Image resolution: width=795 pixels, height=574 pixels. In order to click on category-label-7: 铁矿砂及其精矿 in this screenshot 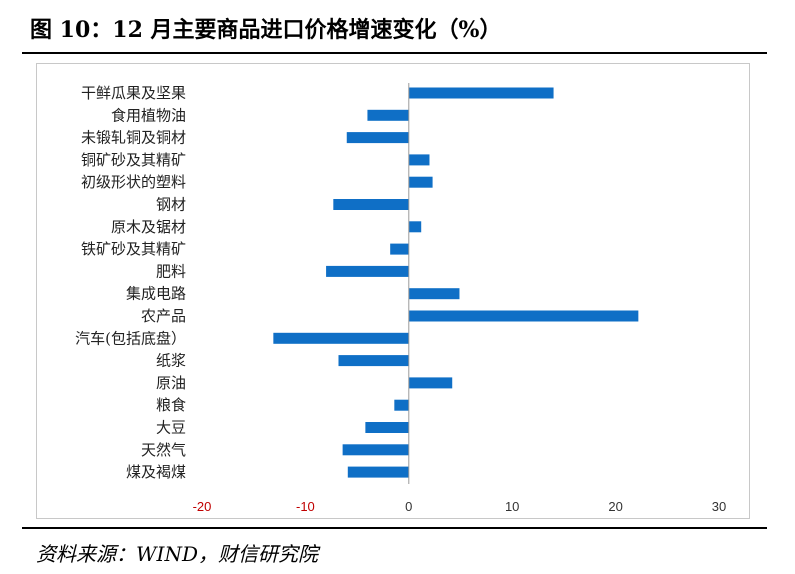, I will do `click(133, 249)`.